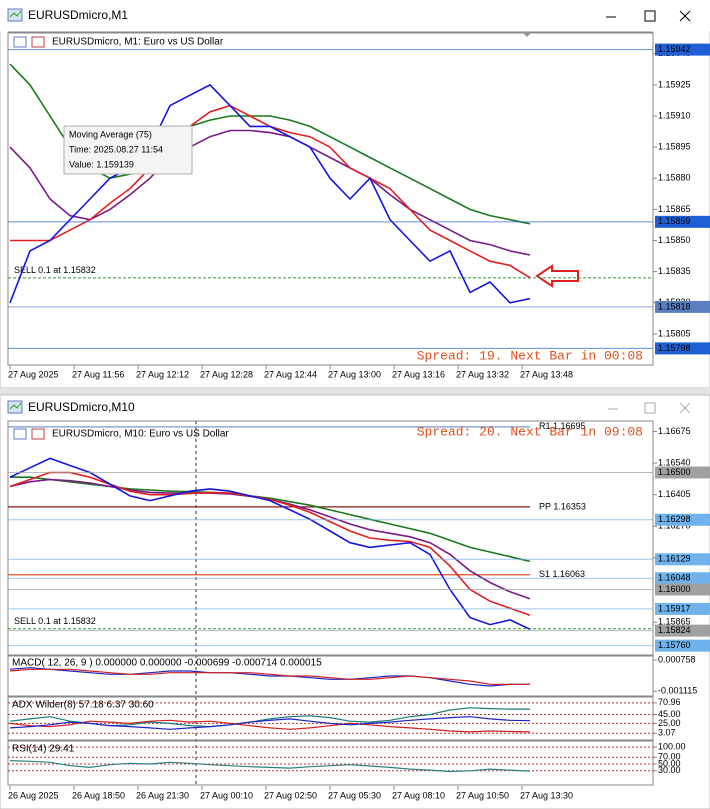 This screenshot has height=809, width=710. What do you see at coordinates (140, 434) in the screenshot?
I see `panel-header: EURUSDmicro, M10: Euro vs US Dollar` at bounding box center [140, 434].